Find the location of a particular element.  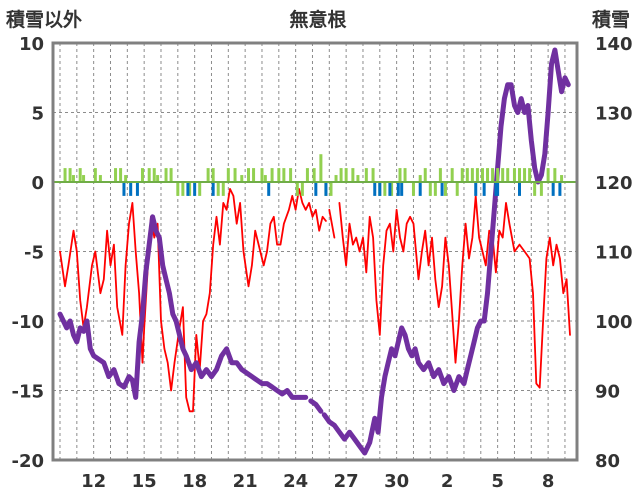

y-right-tick-label: 100 is located at coordinates (614, 322).